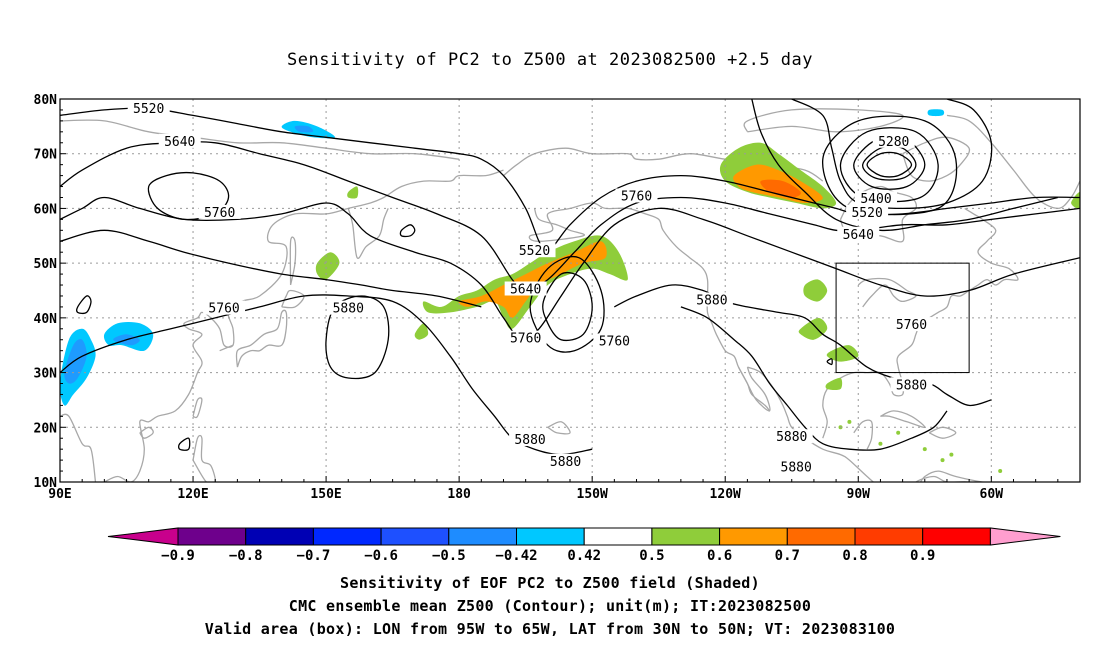 This screenshot has height=650, width=1100. Describe the element at coordinates (46, 374) in the screenshot. I see `lat-label: 30N` at that location.